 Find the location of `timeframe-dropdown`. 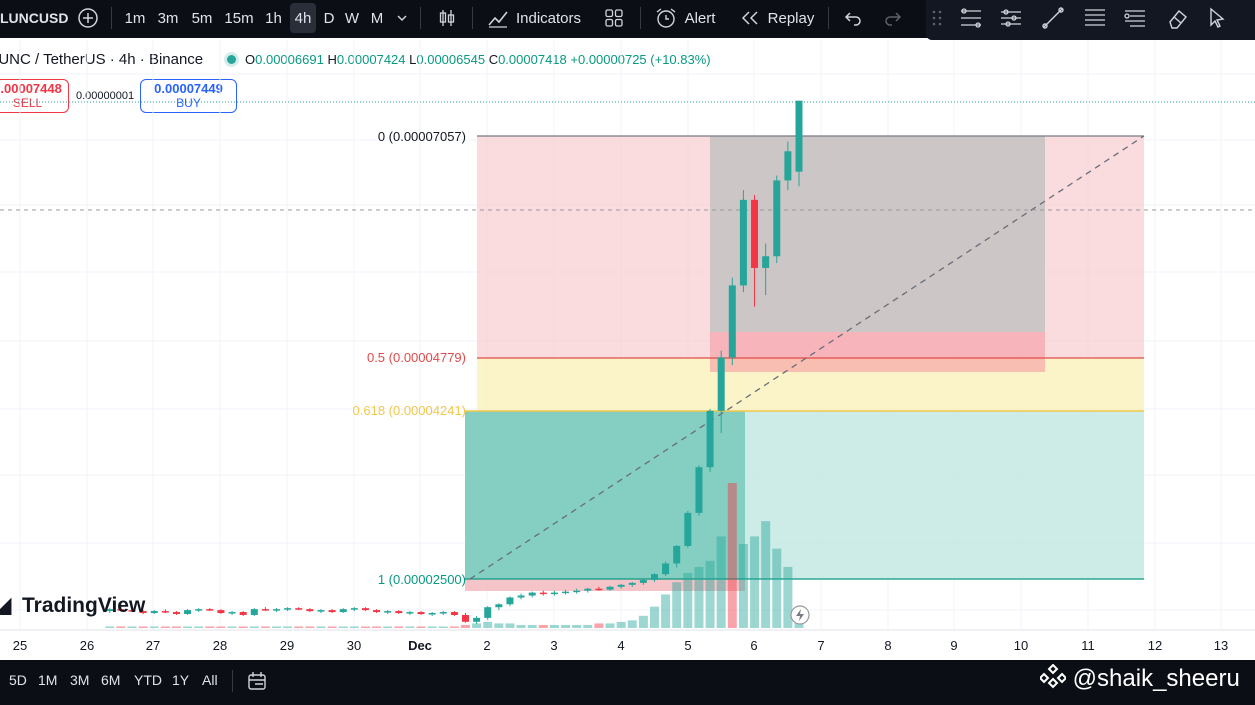

timeframe-dropdown is located at coordinates (402, 18).